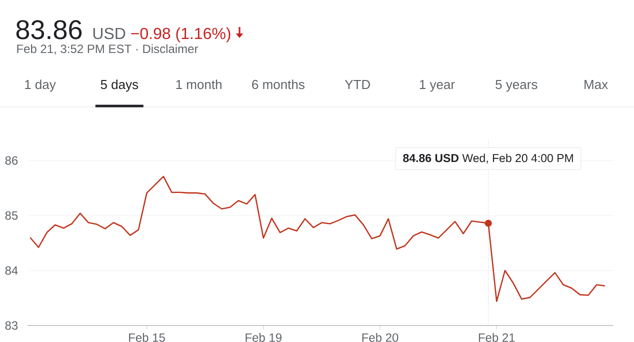 The height and width of the screenshot is (342, 634). What do you see at coordinates (278, 85) in the screenshot?
I see `text: 6 months` at bounding box center [278, 85].